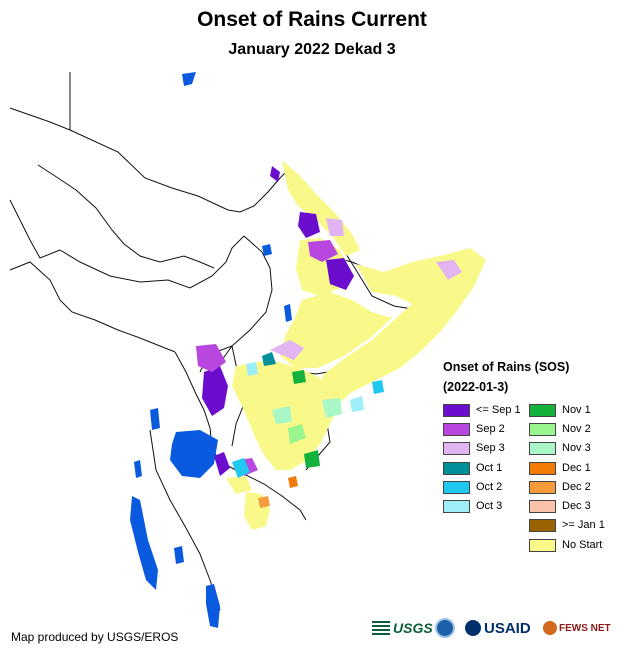 The image size is (624, 648). What do you see at coordinates (550, 628) in the screenshot?
I see `fews-globe-icon` at bounding box center [550, 628].